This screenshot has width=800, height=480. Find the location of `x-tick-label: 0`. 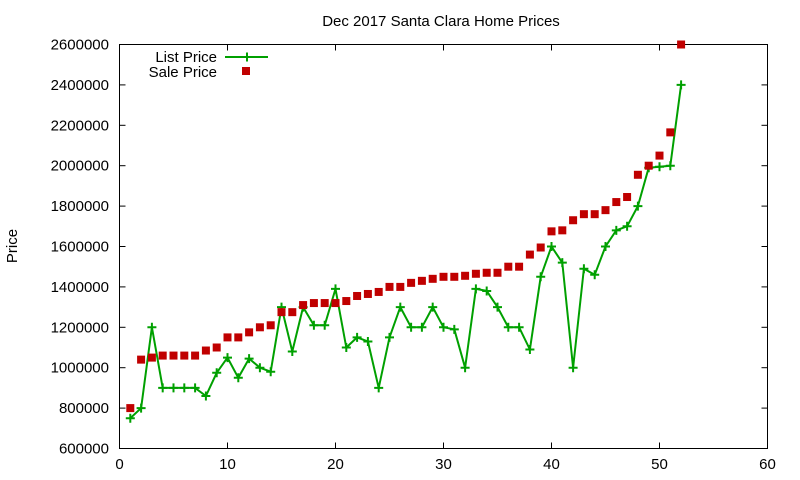

x-tick-label: 0 is located at coordinates (119, 464).